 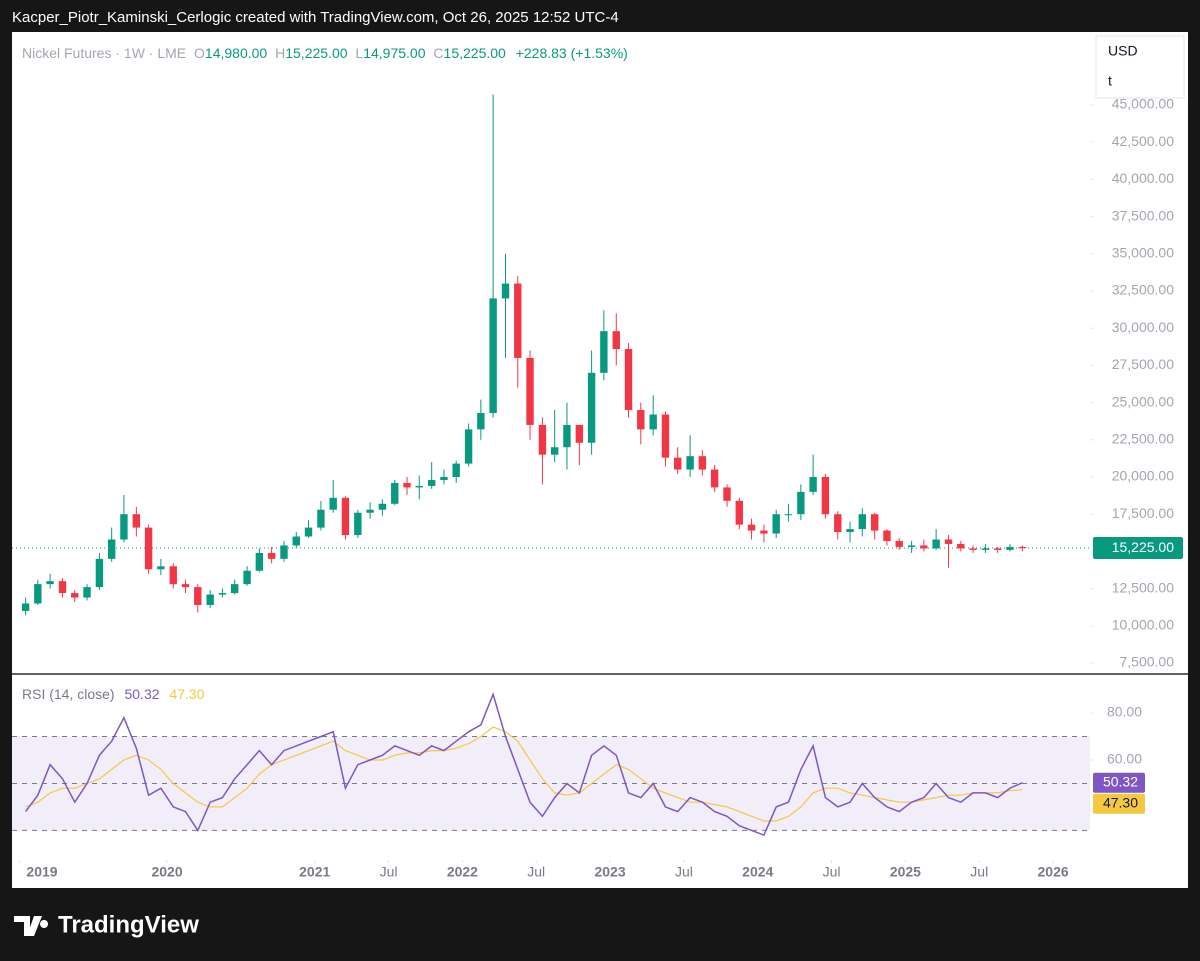 I want to click on y-tick-label: 37,500.00, so click(x=1143, y=215).